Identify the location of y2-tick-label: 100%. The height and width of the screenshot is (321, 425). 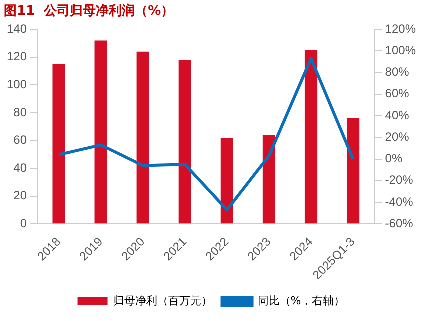
(400, 51).